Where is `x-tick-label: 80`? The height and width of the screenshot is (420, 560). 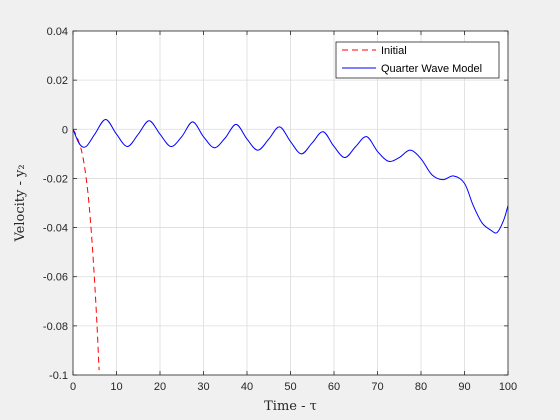
x-tick-label: 80 is located at coordinates (421, 387).